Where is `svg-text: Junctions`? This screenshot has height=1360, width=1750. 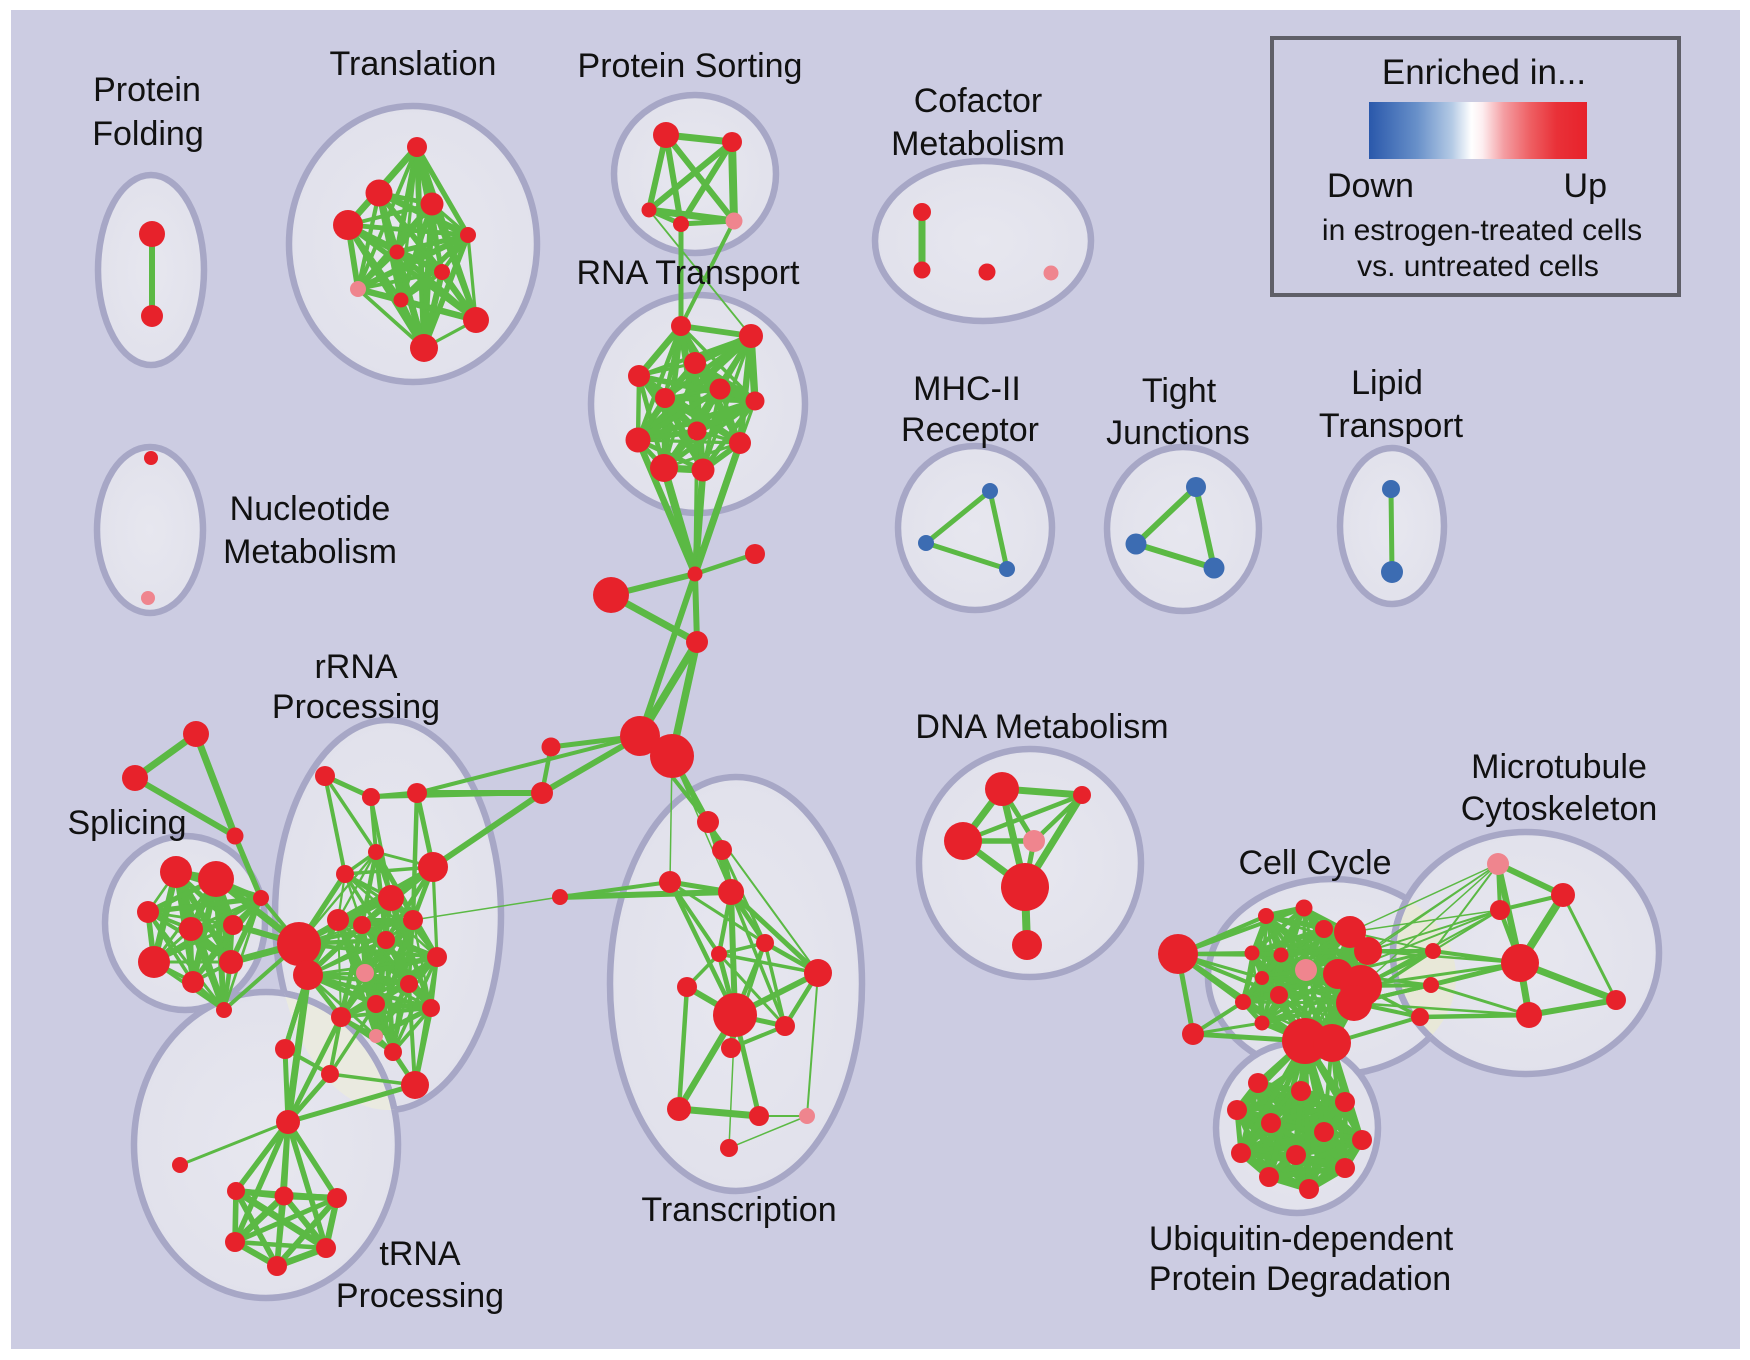 svg-text: Junctions is located at coordinates (1178, 433).